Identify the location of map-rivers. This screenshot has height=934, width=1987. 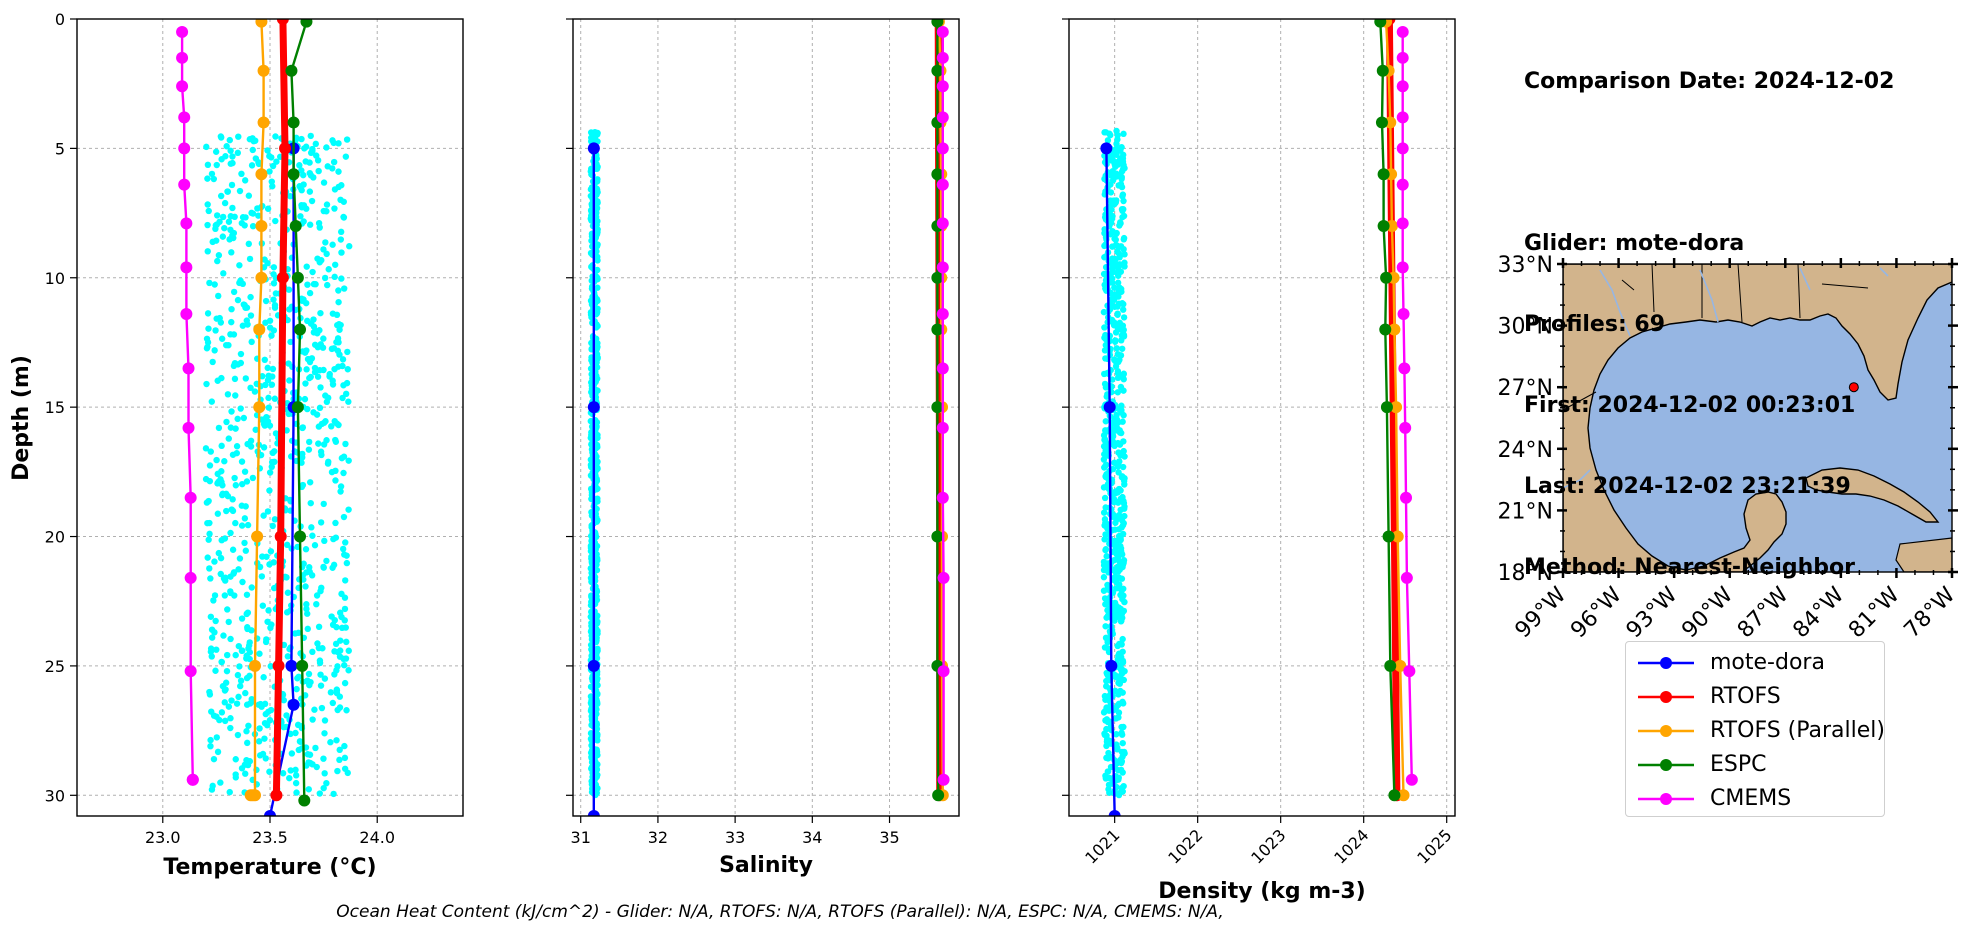
(1726, 378).